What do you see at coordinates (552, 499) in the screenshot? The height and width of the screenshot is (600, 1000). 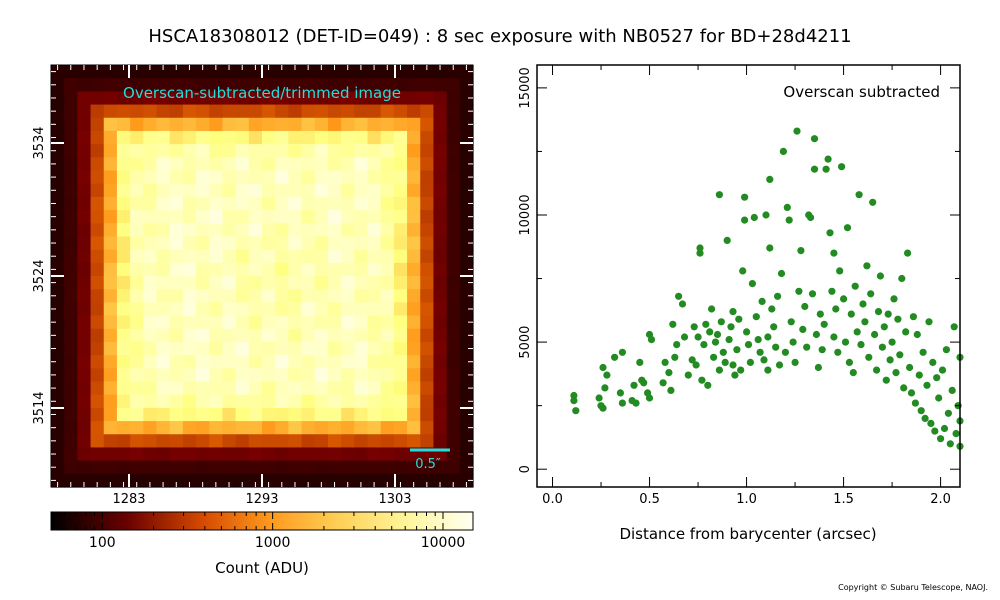 I see `scatter-x-tick-label: 0.0` at bounding box center [552, 499].